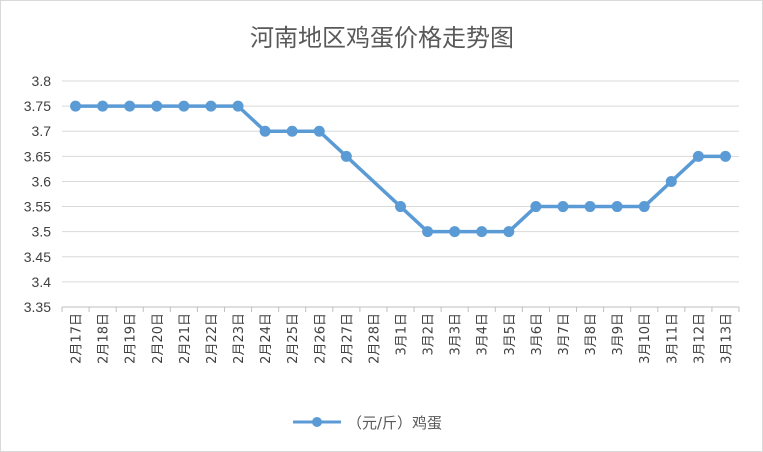 This screenshot has width=763, height=452. What do you see at coordinates (726, 338) in the screenshot?
I see `x-tick-label: 3月13日` at bounding box center [726, 338].